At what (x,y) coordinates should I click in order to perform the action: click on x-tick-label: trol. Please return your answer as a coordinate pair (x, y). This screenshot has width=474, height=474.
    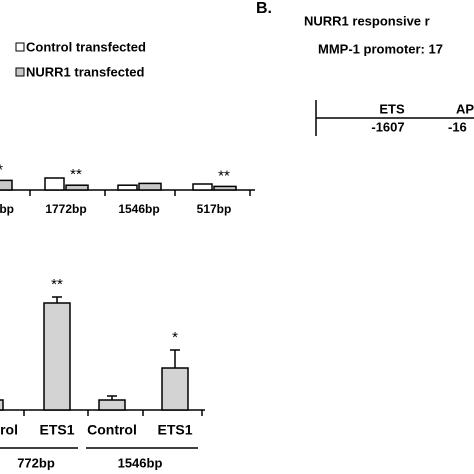
    Looking at the image, I should click on (9, 430).